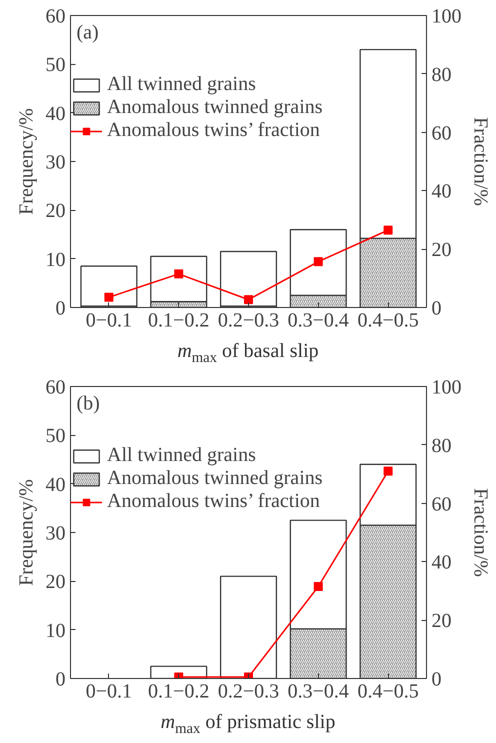 Image resolution: width=496 pixels, height=743 pixels. Describe the element at coordinates (248, 353) in the screenshot. I see `x-axis-title: m$_{max}$ of basal slip` at that location.